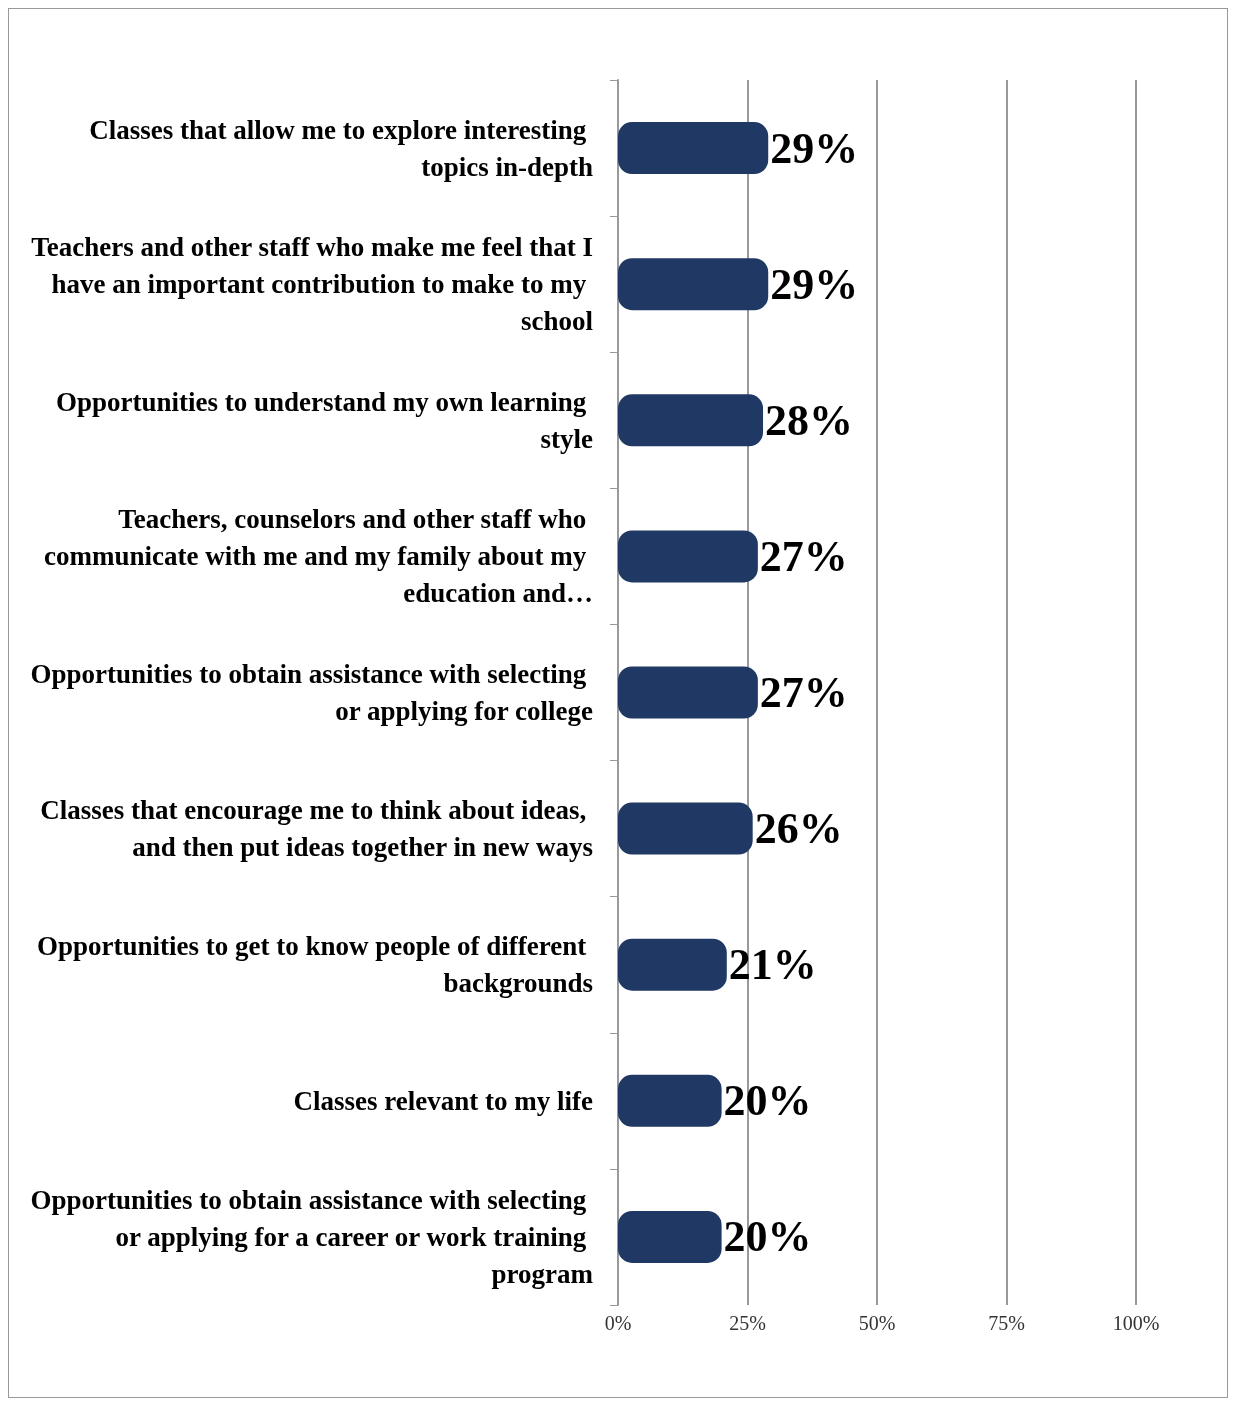  Describe the element at coordinates (312, 1236) in the screenshot. I see `y-tick-label: Opportunities to obtain assistance with selecting or applying for a career or work training program` at that location.